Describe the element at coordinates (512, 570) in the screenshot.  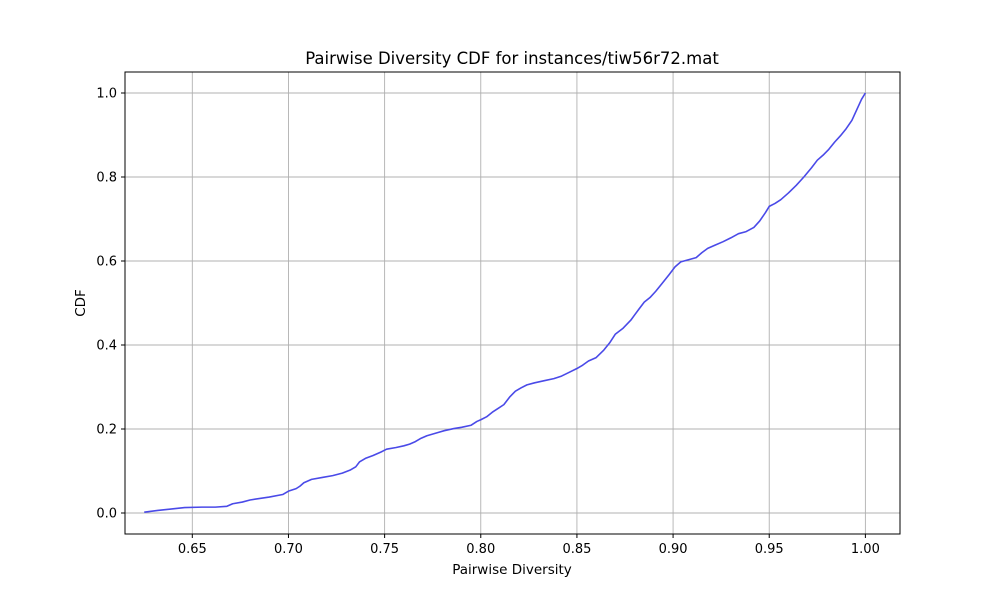
I see `x-axis-label: Pairwise Diversity` at that location.